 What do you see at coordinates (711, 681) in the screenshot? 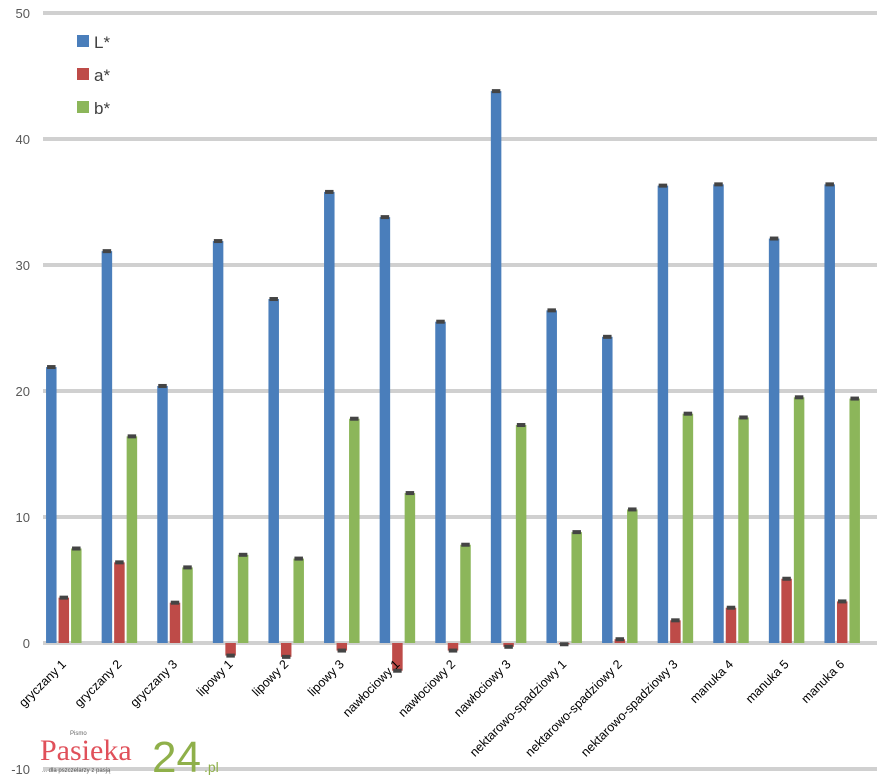
I see `x-tick-label: manuka 4` at bounding box center [711, 681].